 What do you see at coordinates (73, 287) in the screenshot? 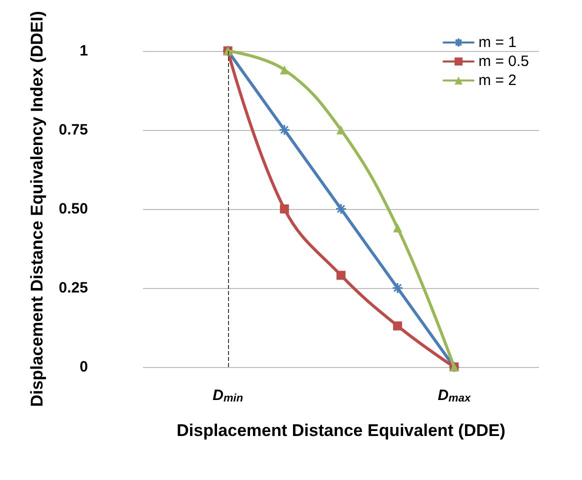
I see `y-tick-label: 0.25` at bounding box center [73, 287].